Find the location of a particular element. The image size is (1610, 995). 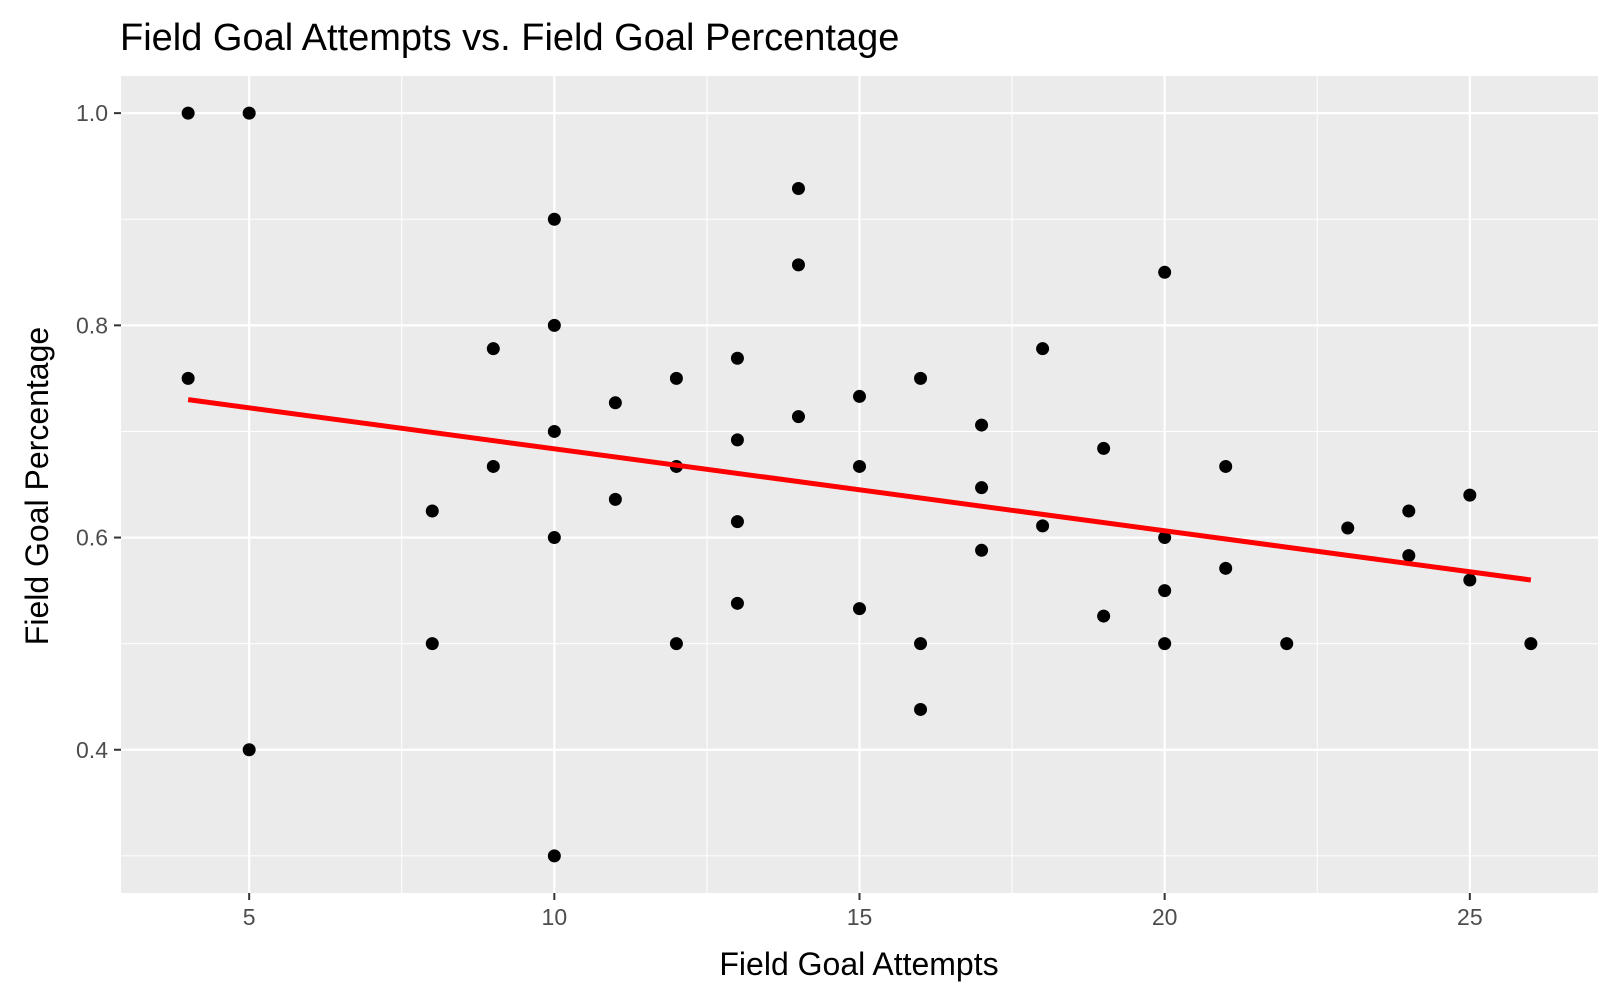

x-axis: 5 10 15 20 25 is located at coordinates (863, 911).